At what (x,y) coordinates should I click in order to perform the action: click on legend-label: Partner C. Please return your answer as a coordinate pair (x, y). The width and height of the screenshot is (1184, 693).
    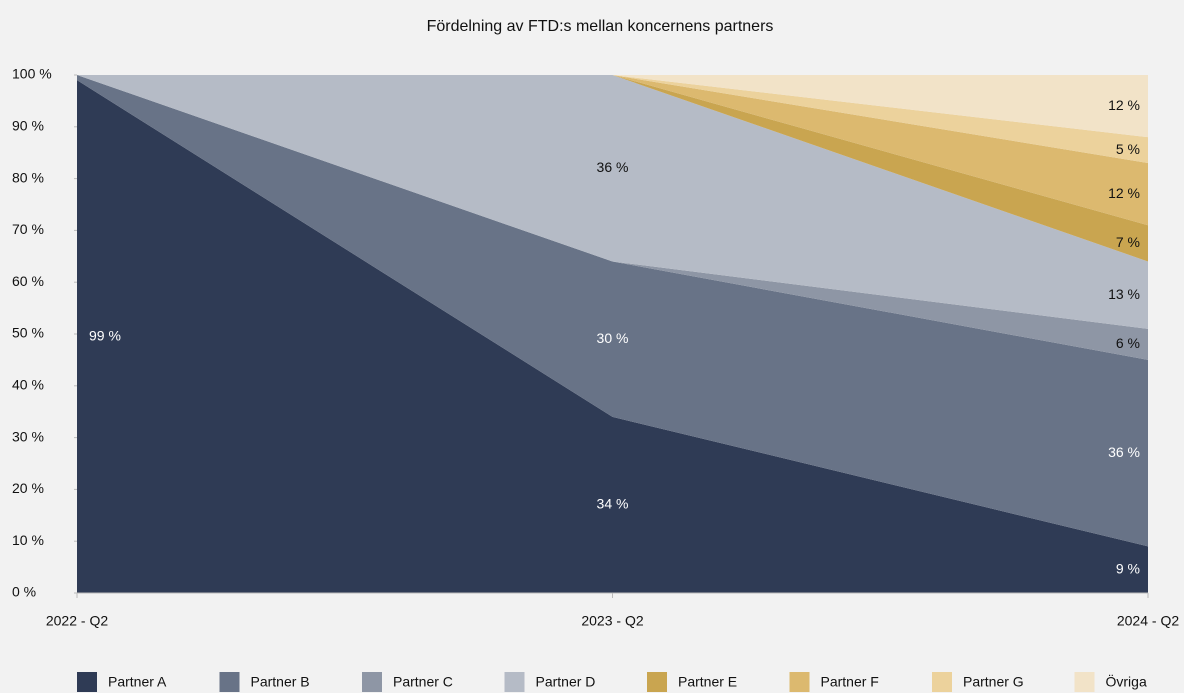
    Looking at the image, I should click on (423, 682).